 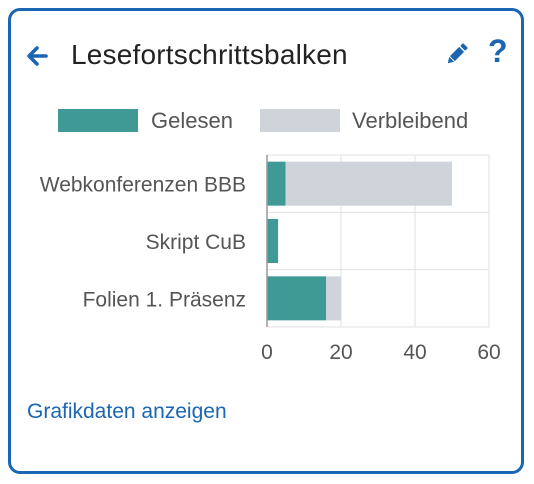 I want to click on category-label: Folien 1. Präsenz, so click(x=164, y=299).